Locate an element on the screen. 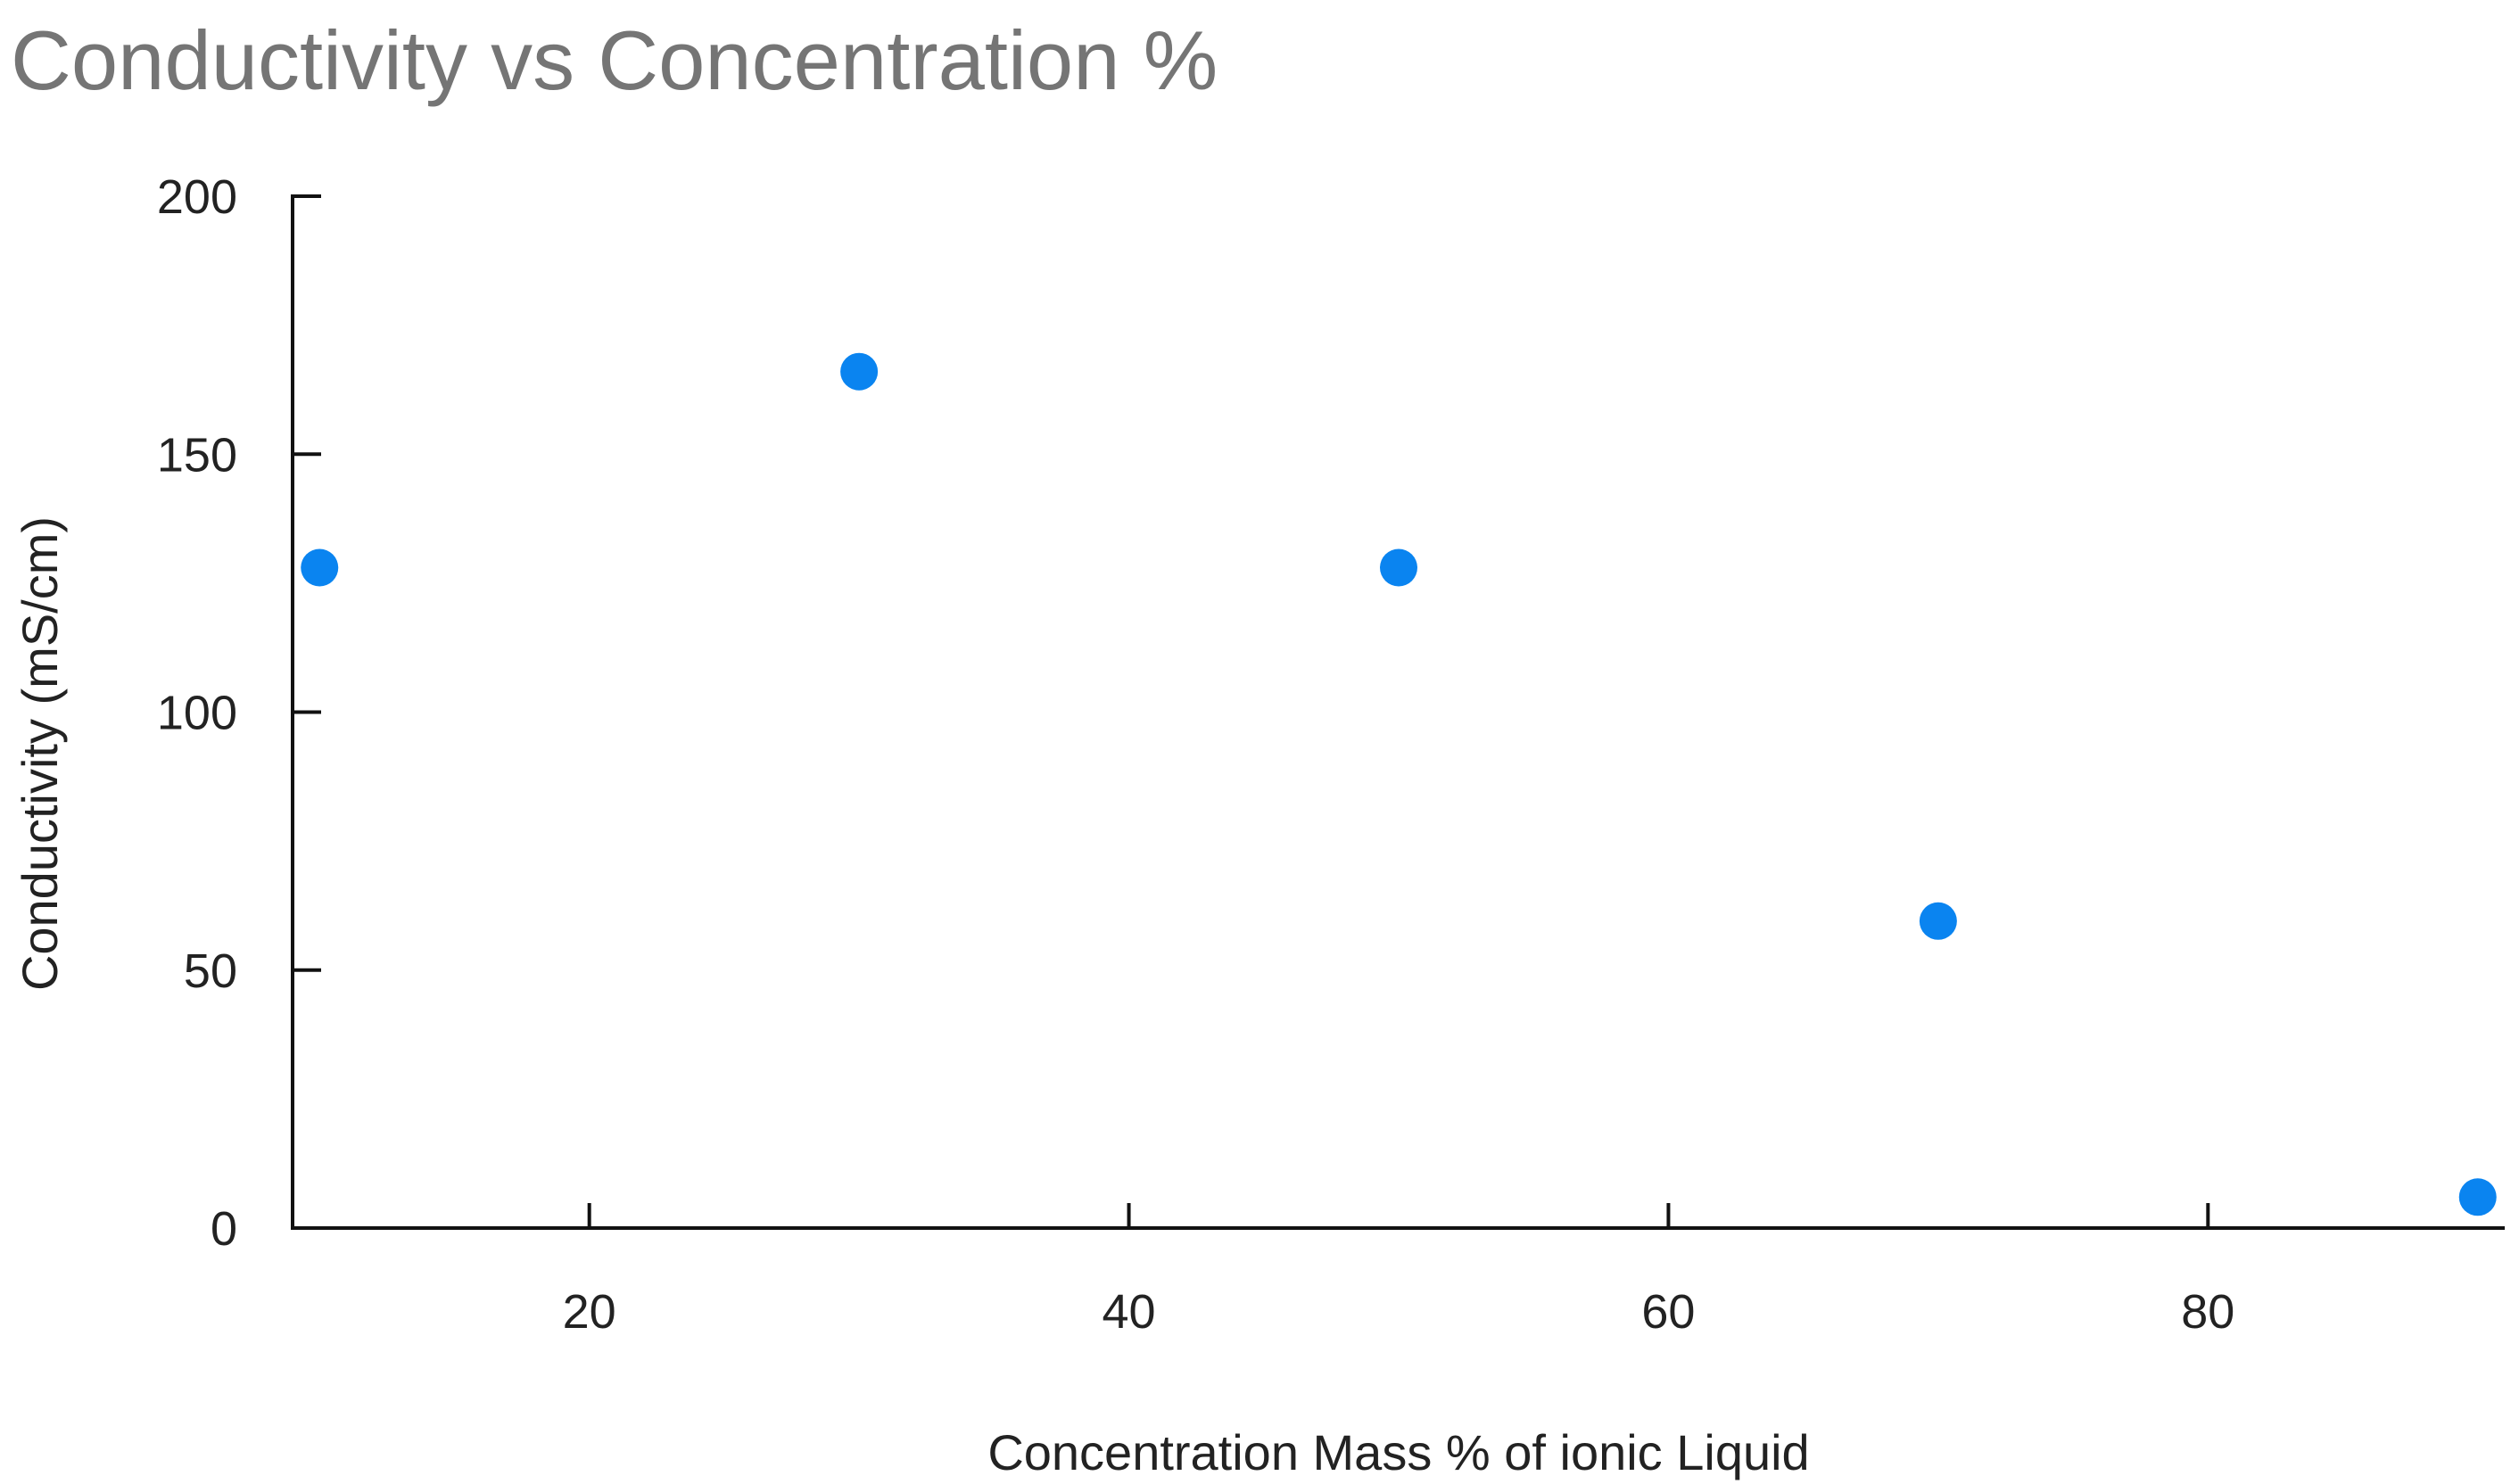 The image size is (2519, 1484). x-axis-label: Concentration Mass % of ionic Liquid is located at coordinates (1398, 1452).